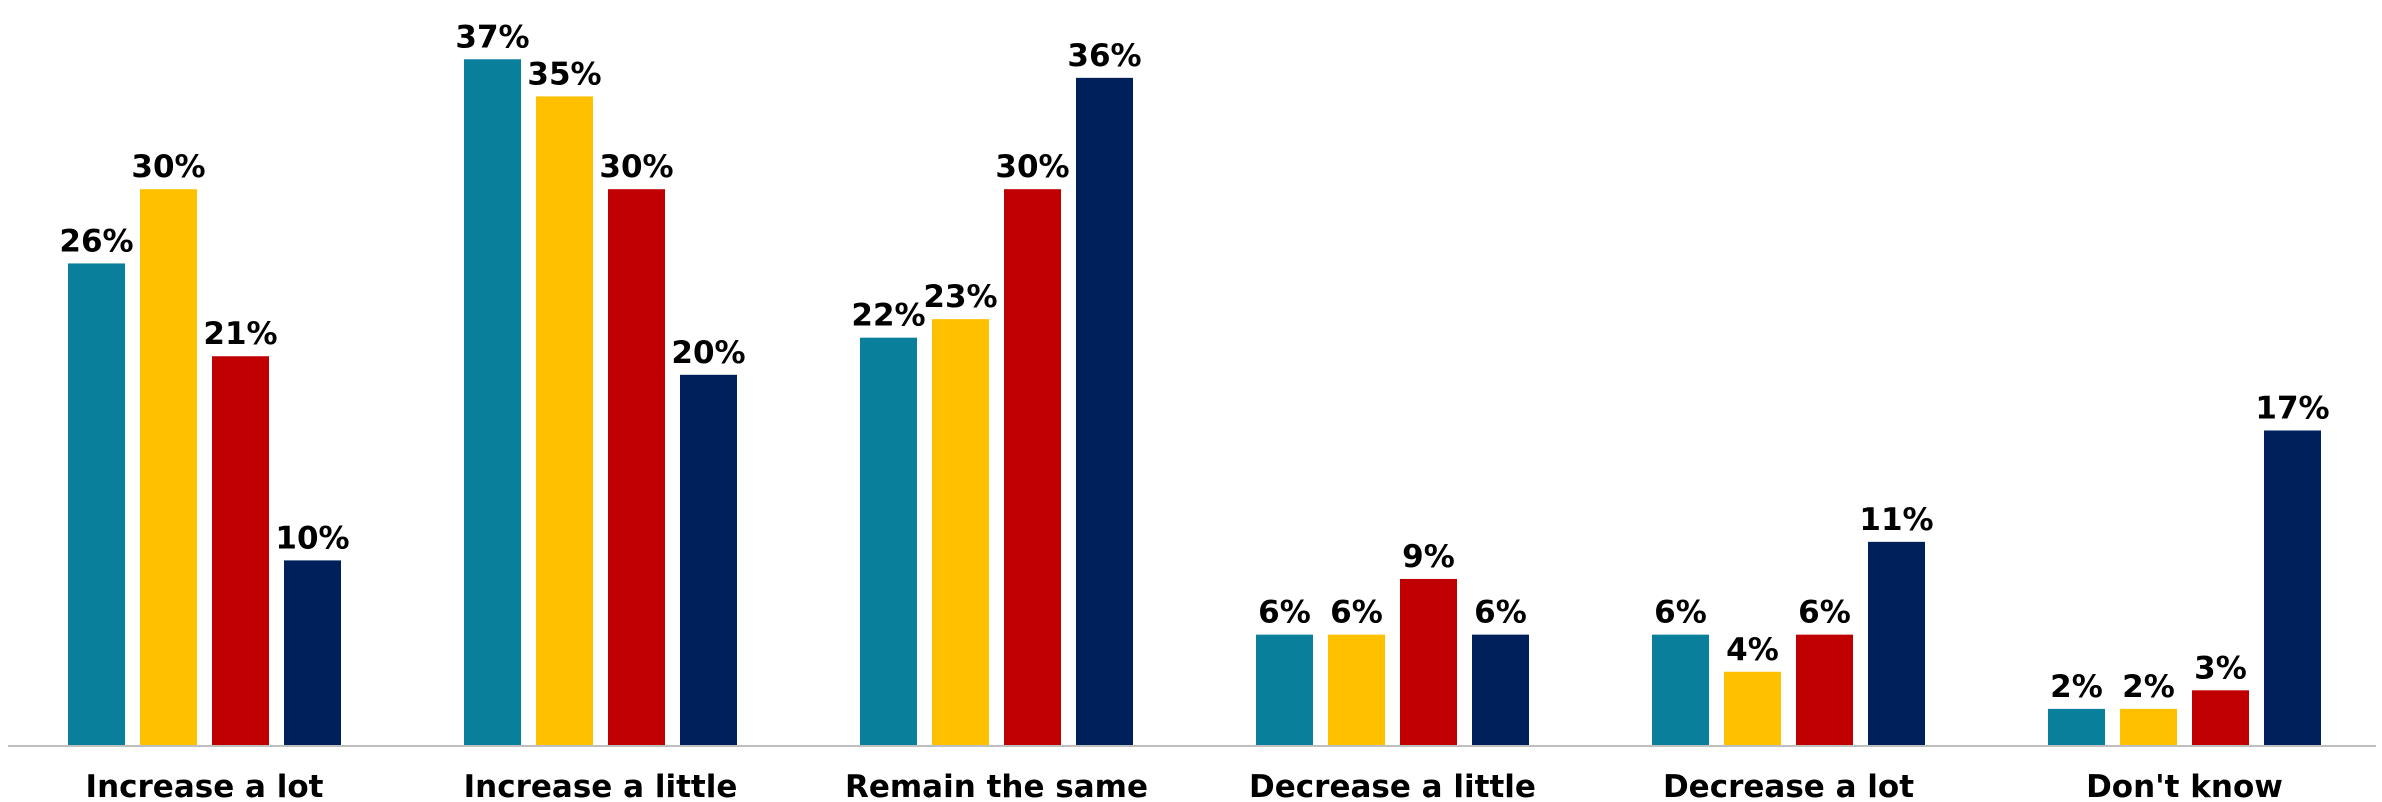  What do you see at coordinates (492, 37) in the screenshot?
I see `data-label-1-0: 37%` at bounding box center [492, 37].